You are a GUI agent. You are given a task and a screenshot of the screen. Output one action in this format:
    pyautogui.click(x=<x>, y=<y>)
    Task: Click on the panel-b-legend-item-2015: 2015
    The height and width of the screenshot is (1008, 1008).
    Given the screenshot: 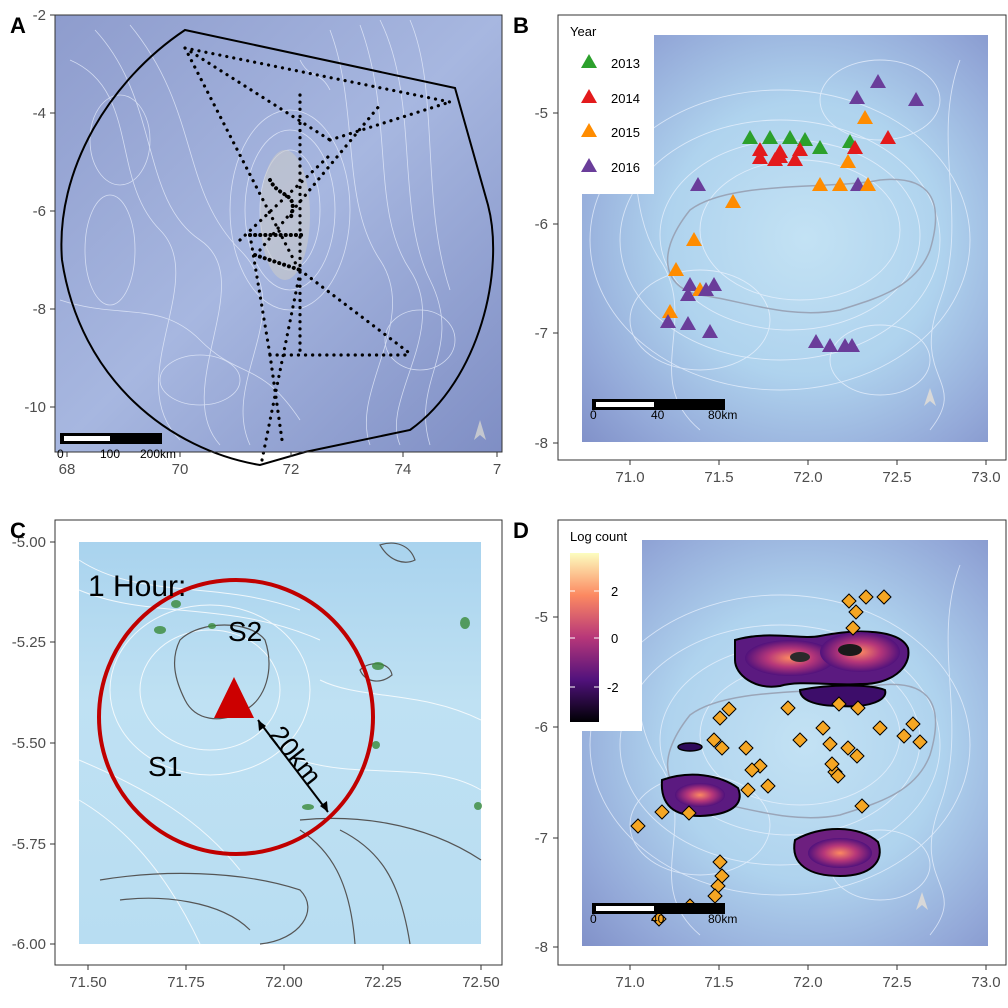 What is the action you would take?
    pyautogui.click(x=610, y=131)
    